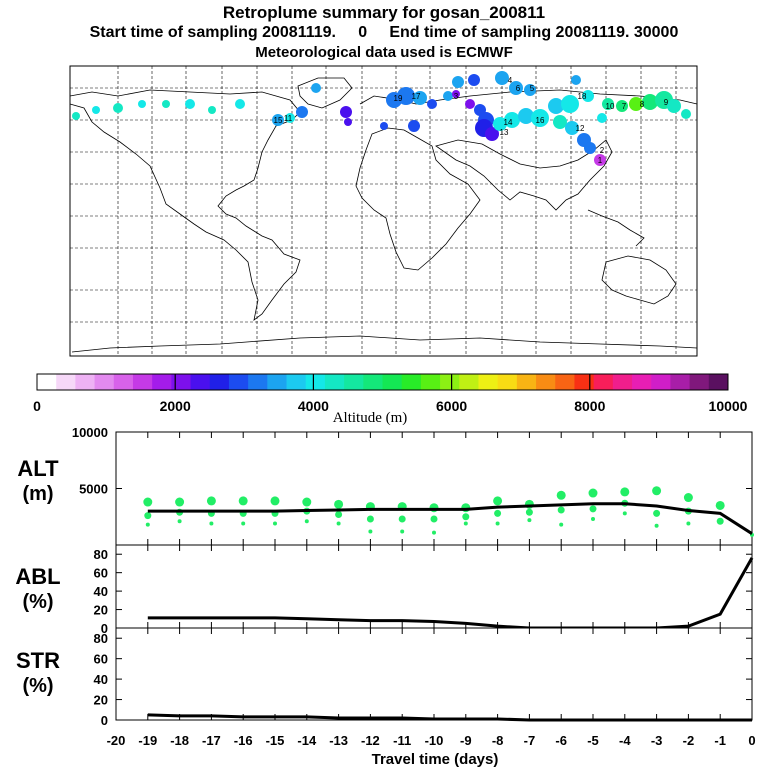 This screenshot has width=768, height=768. What do you see at coordinates (398, 98) in the screenshot?
I see `map-point-label: 19` at bounding box center [398, 98].